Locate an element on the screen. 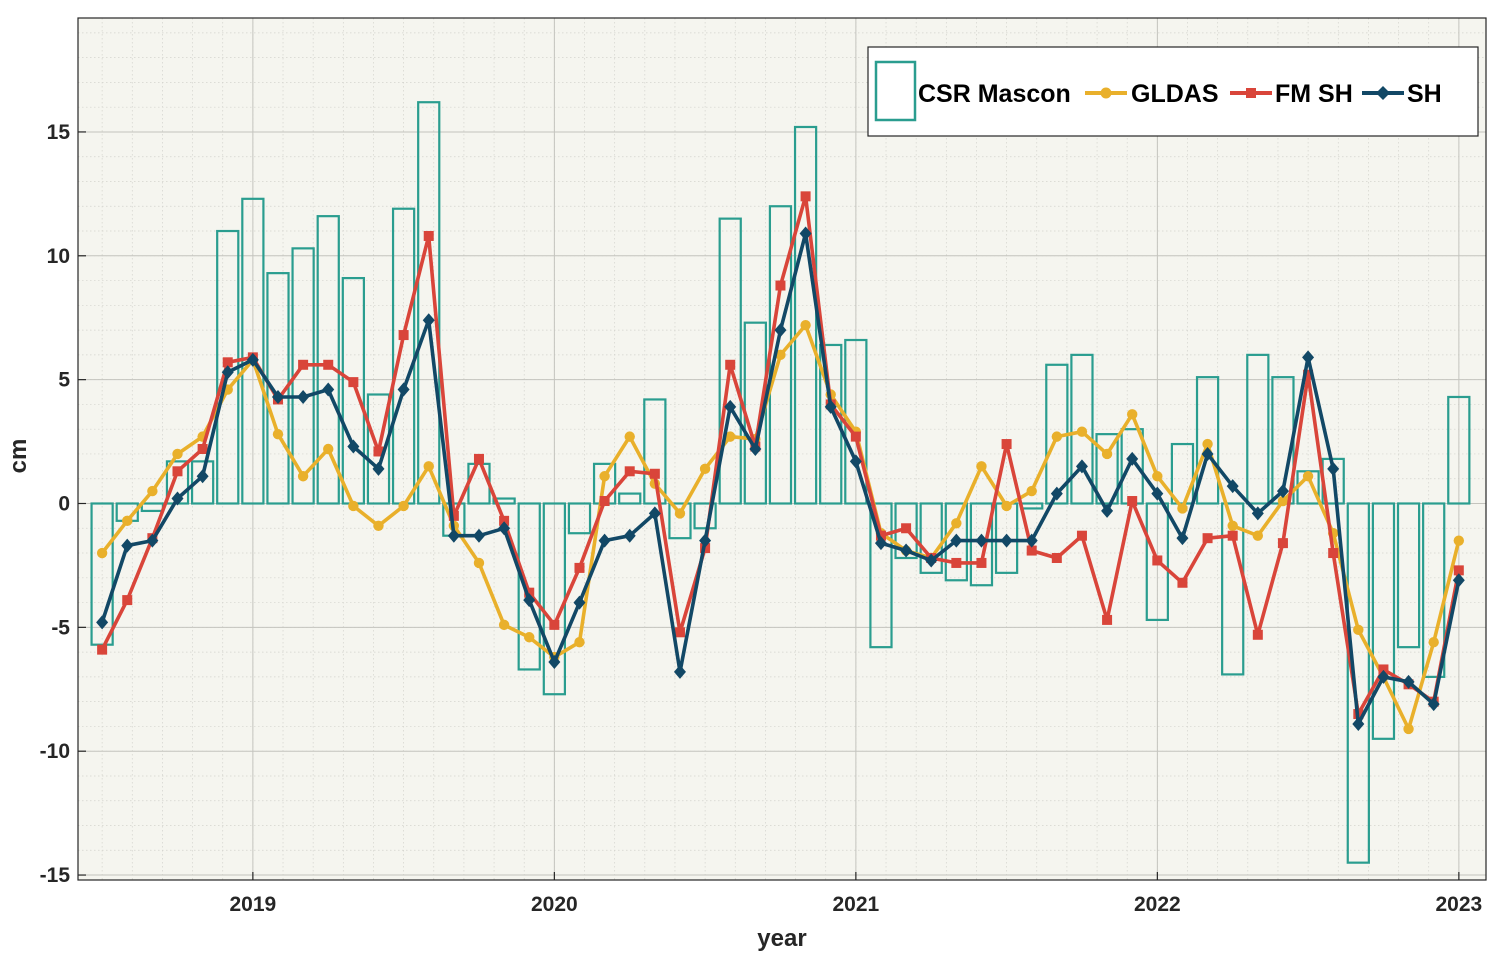 This screenshot has width=1503, height=964. legend: CSR Mascon GLDAS FM SH SH is located at coordinates (1173, 91).